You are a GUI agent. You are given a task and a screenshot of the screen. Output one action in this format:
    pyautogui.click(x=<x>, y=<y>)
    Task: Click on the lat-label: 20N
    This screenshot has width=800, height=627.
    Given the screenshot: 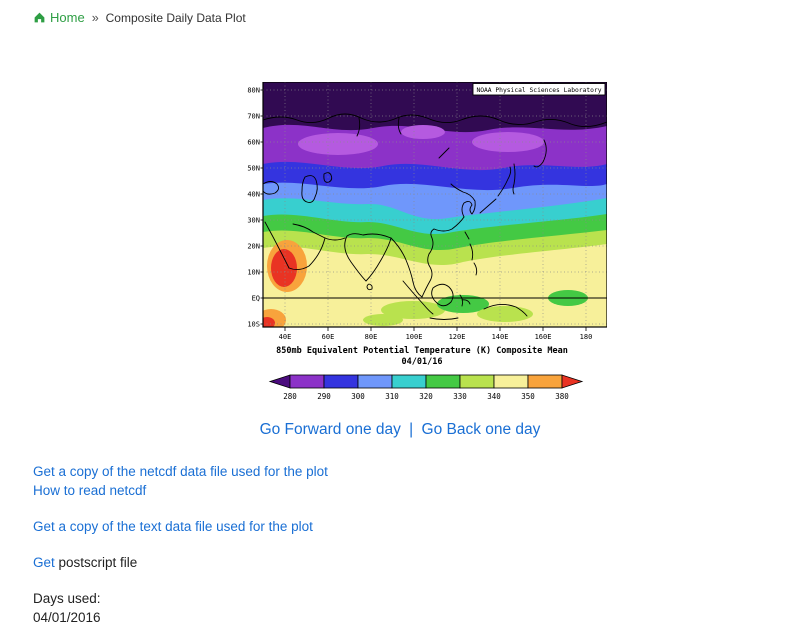 What is the action you would take?
    pyautogui.click(x=253, y=247)
    